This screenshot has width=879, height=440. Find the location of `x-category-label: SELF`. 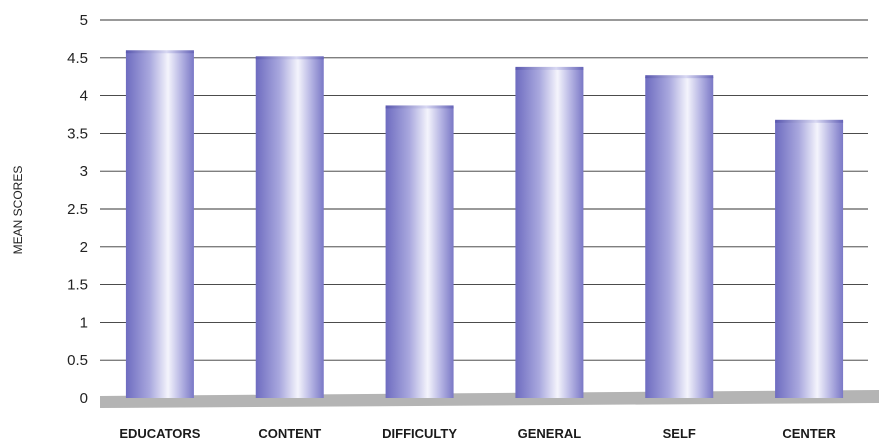

x-category-label: SELF is located at coordinates (679, 433).